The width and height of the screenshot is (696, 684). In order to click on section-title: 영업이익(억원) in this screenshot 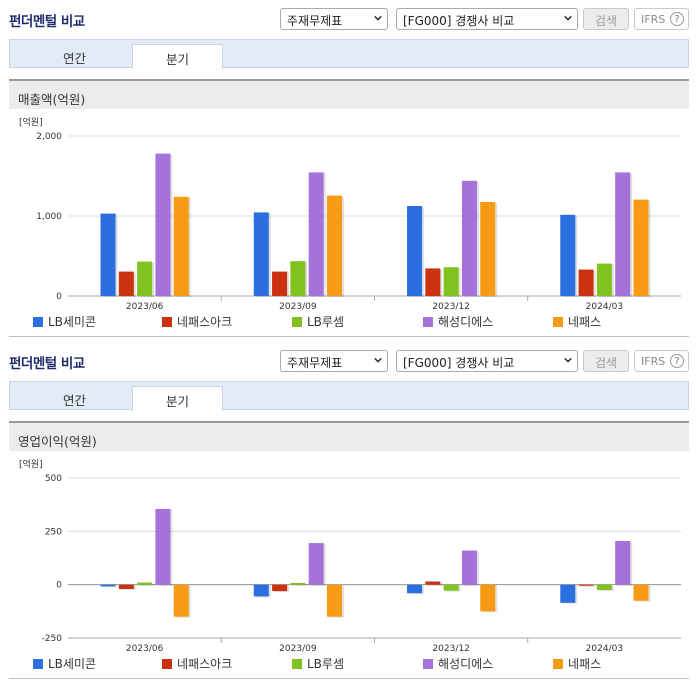, I will do `click(349, 436)`.